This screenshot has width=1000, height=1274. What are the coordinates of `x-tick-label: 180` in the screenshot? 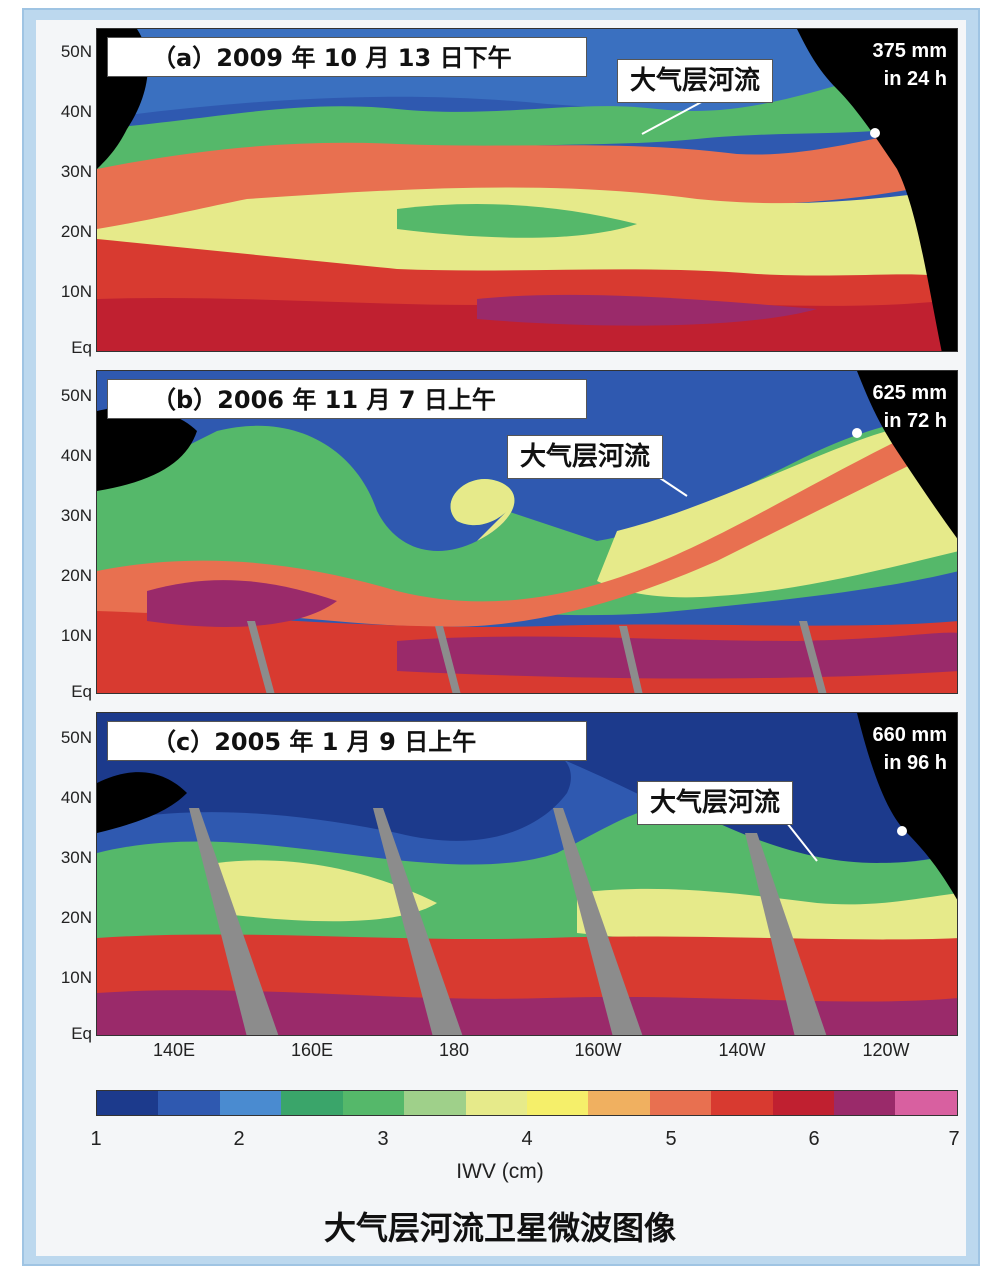 It's located at (454, 1050).